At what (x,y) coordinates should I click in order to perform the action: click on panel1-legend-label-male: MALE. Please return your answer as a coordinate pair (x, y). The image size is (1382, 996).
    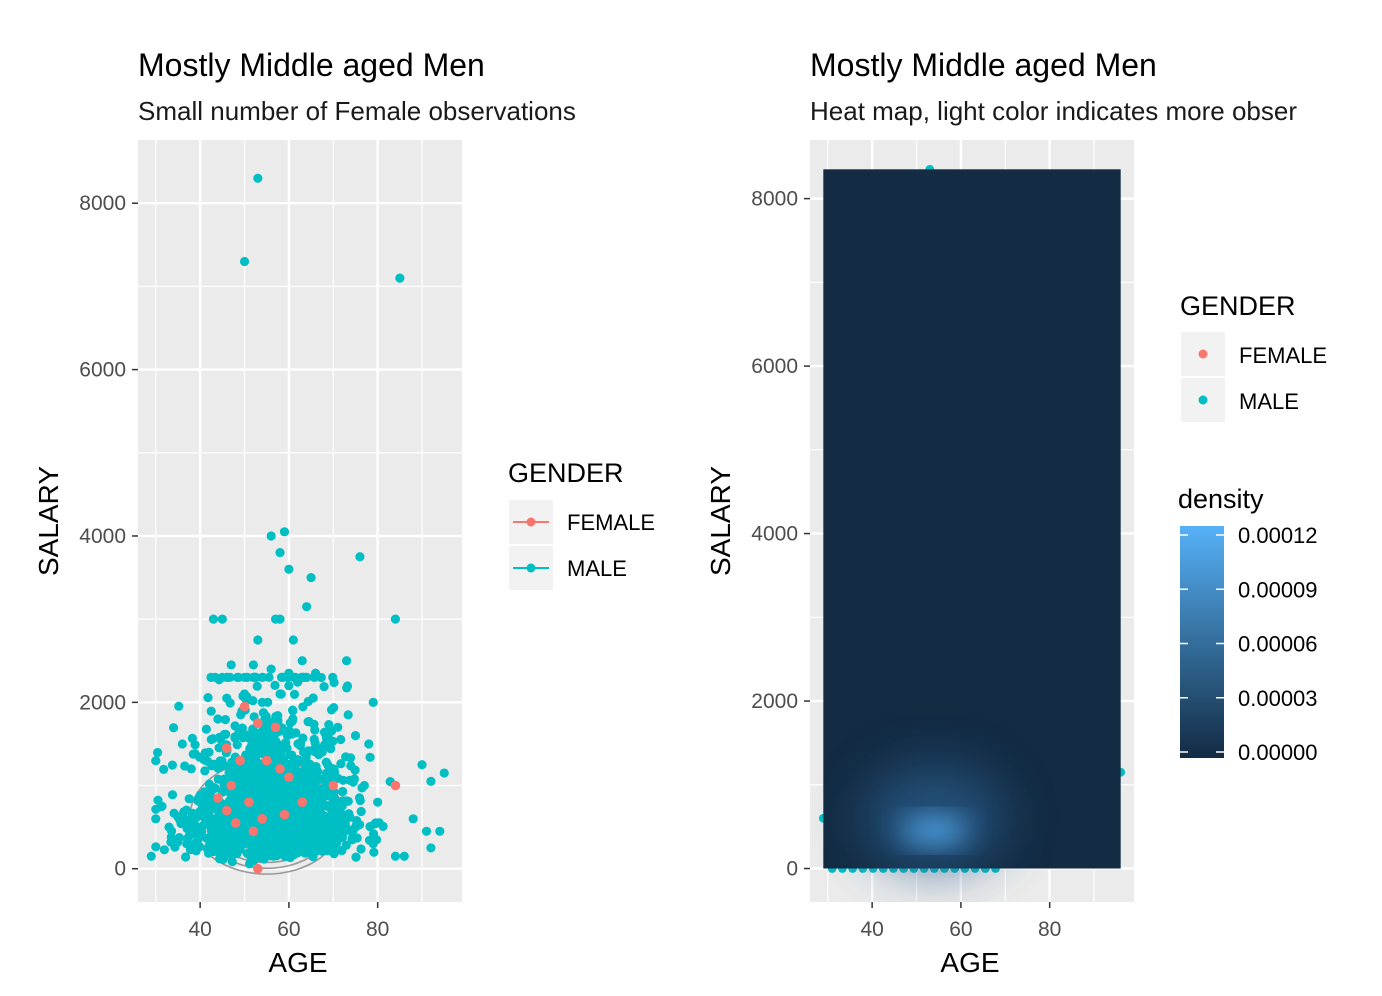
    Looking at the image, I should click on (597, 568).